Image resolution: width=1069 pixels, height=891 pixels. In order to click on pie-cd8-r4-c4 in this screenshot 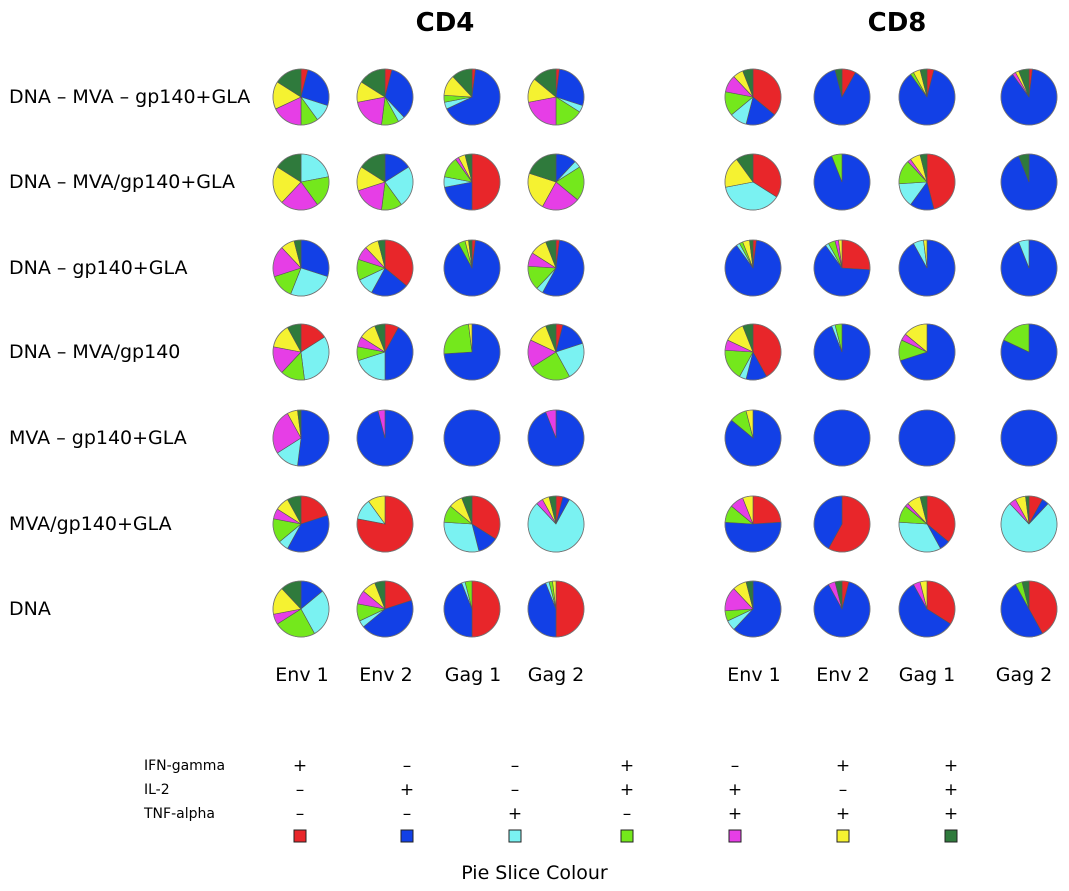, I will do `click(1029, 352)`.